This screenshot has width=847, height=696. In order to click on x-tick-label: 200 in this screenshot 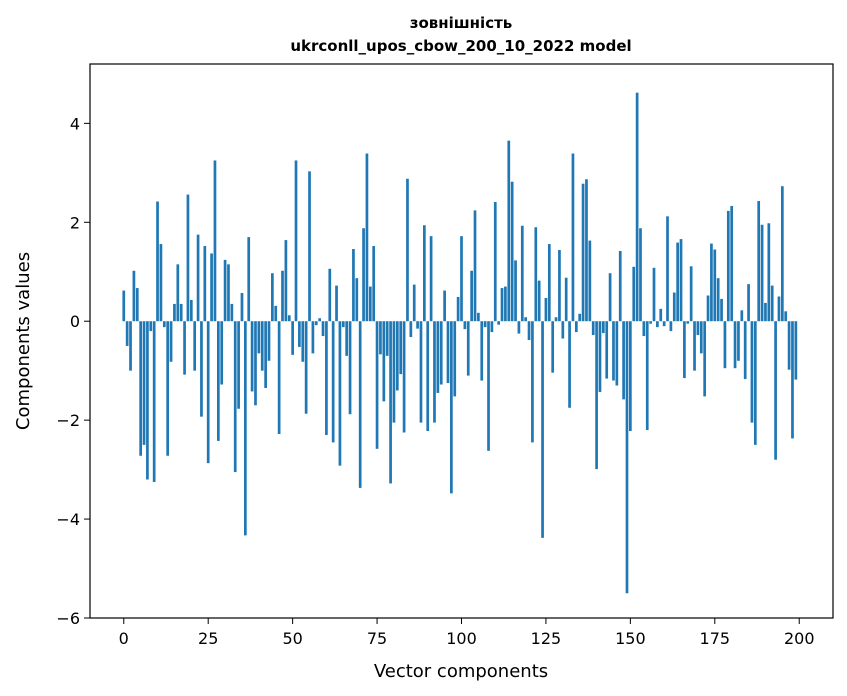, I will do `click(799, 638)`.